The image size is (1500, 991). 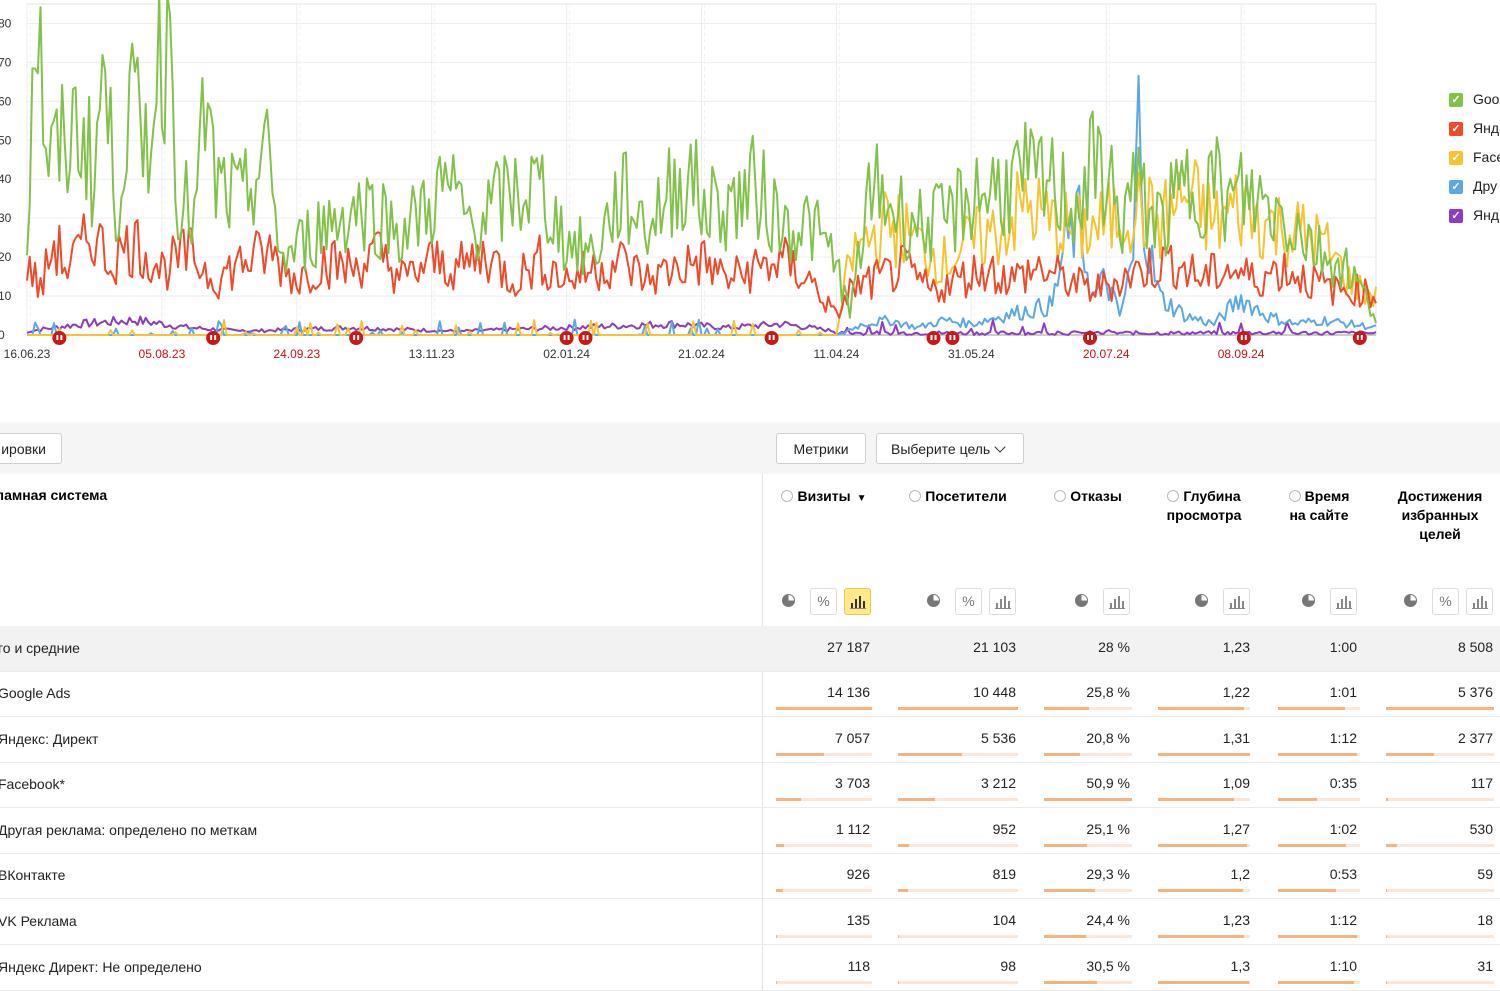 What do you see at coordinates (1004, 874) in the screenshot?
I see `cell-value: 819` at bounding box center [1004, 874].